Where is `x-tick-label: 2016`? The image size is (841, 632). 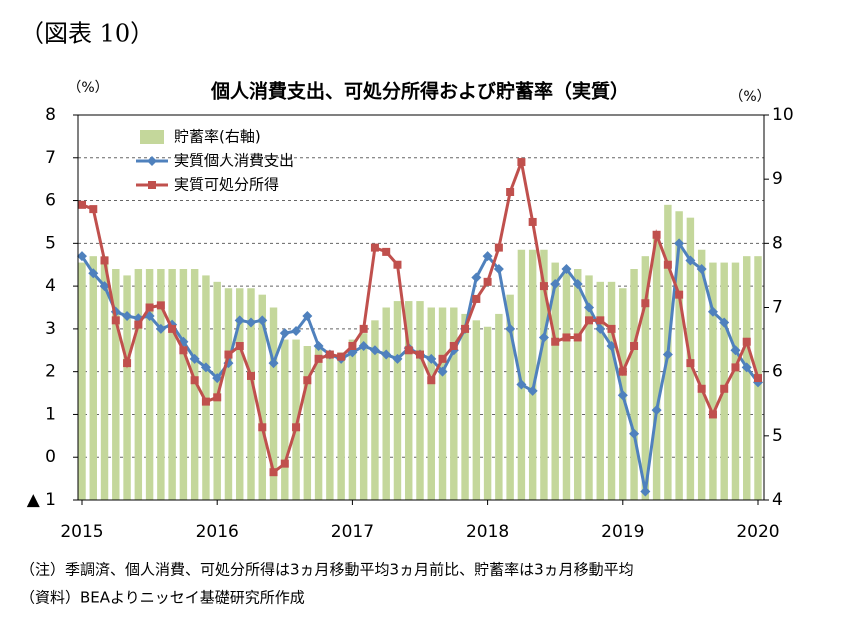
x-tick-label: 2016 is located at coordinates (217, 532).